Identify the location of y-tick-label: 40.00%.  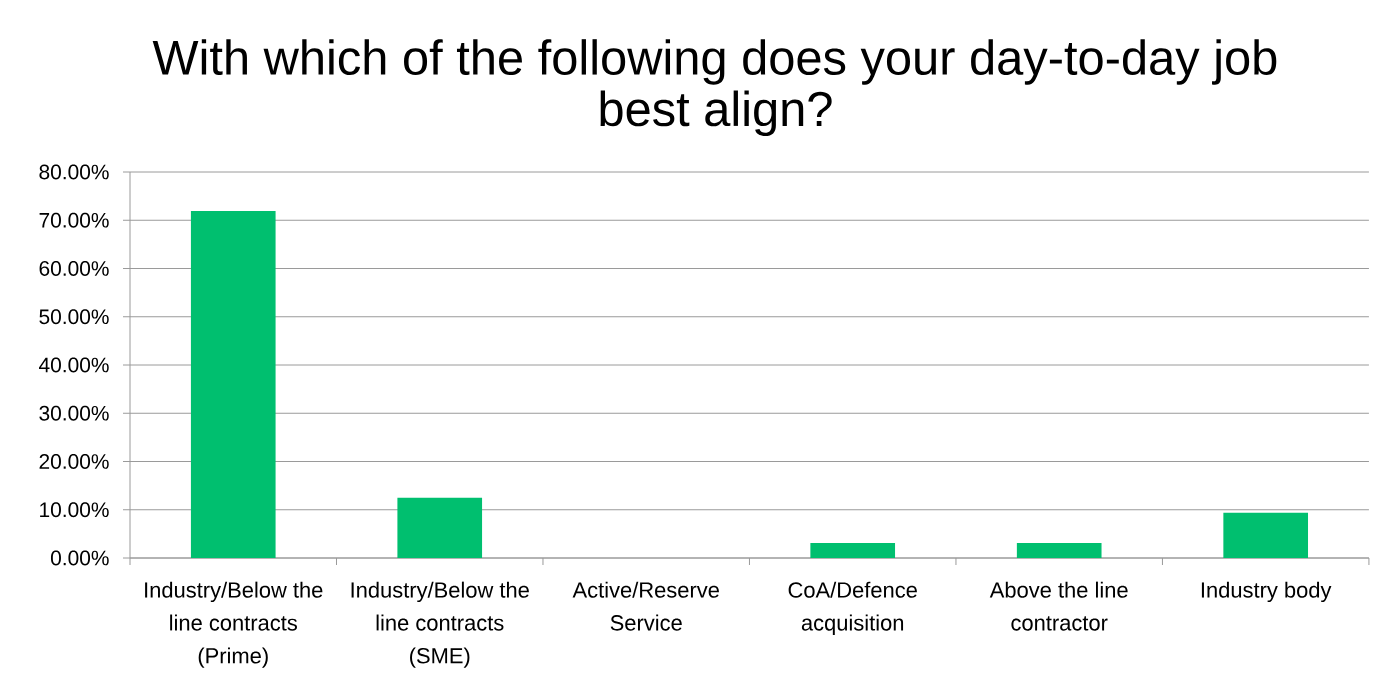
(74, 365).